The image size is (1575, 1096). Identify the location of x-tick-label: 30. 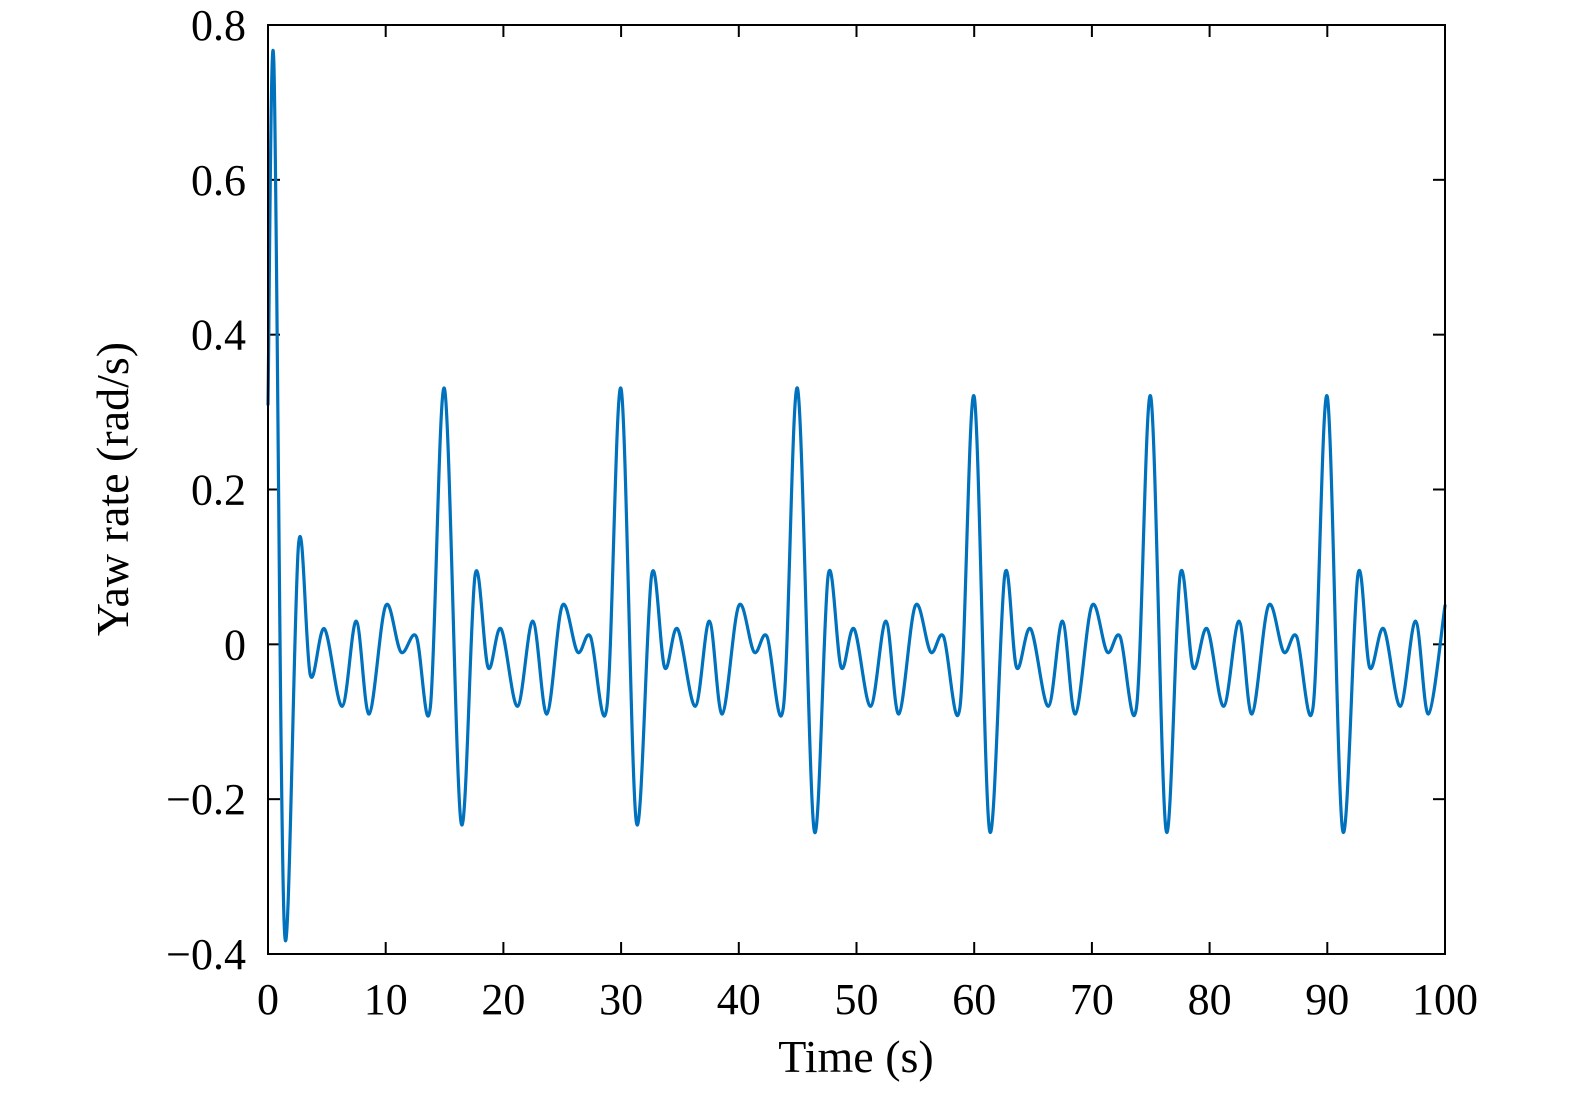
(621, 999).